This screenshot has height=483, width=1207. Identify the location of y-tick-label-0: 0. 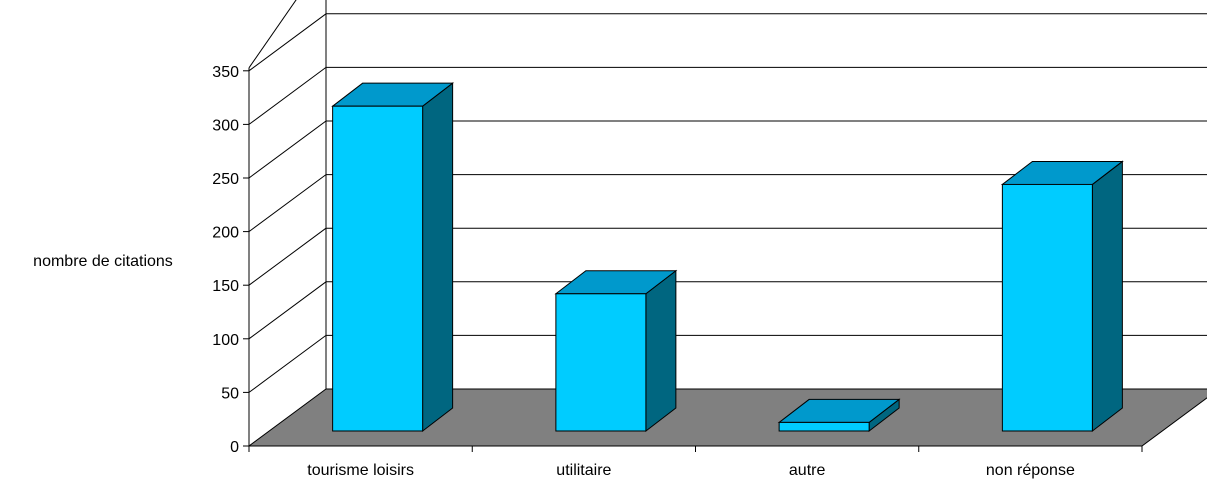
(234, 447).